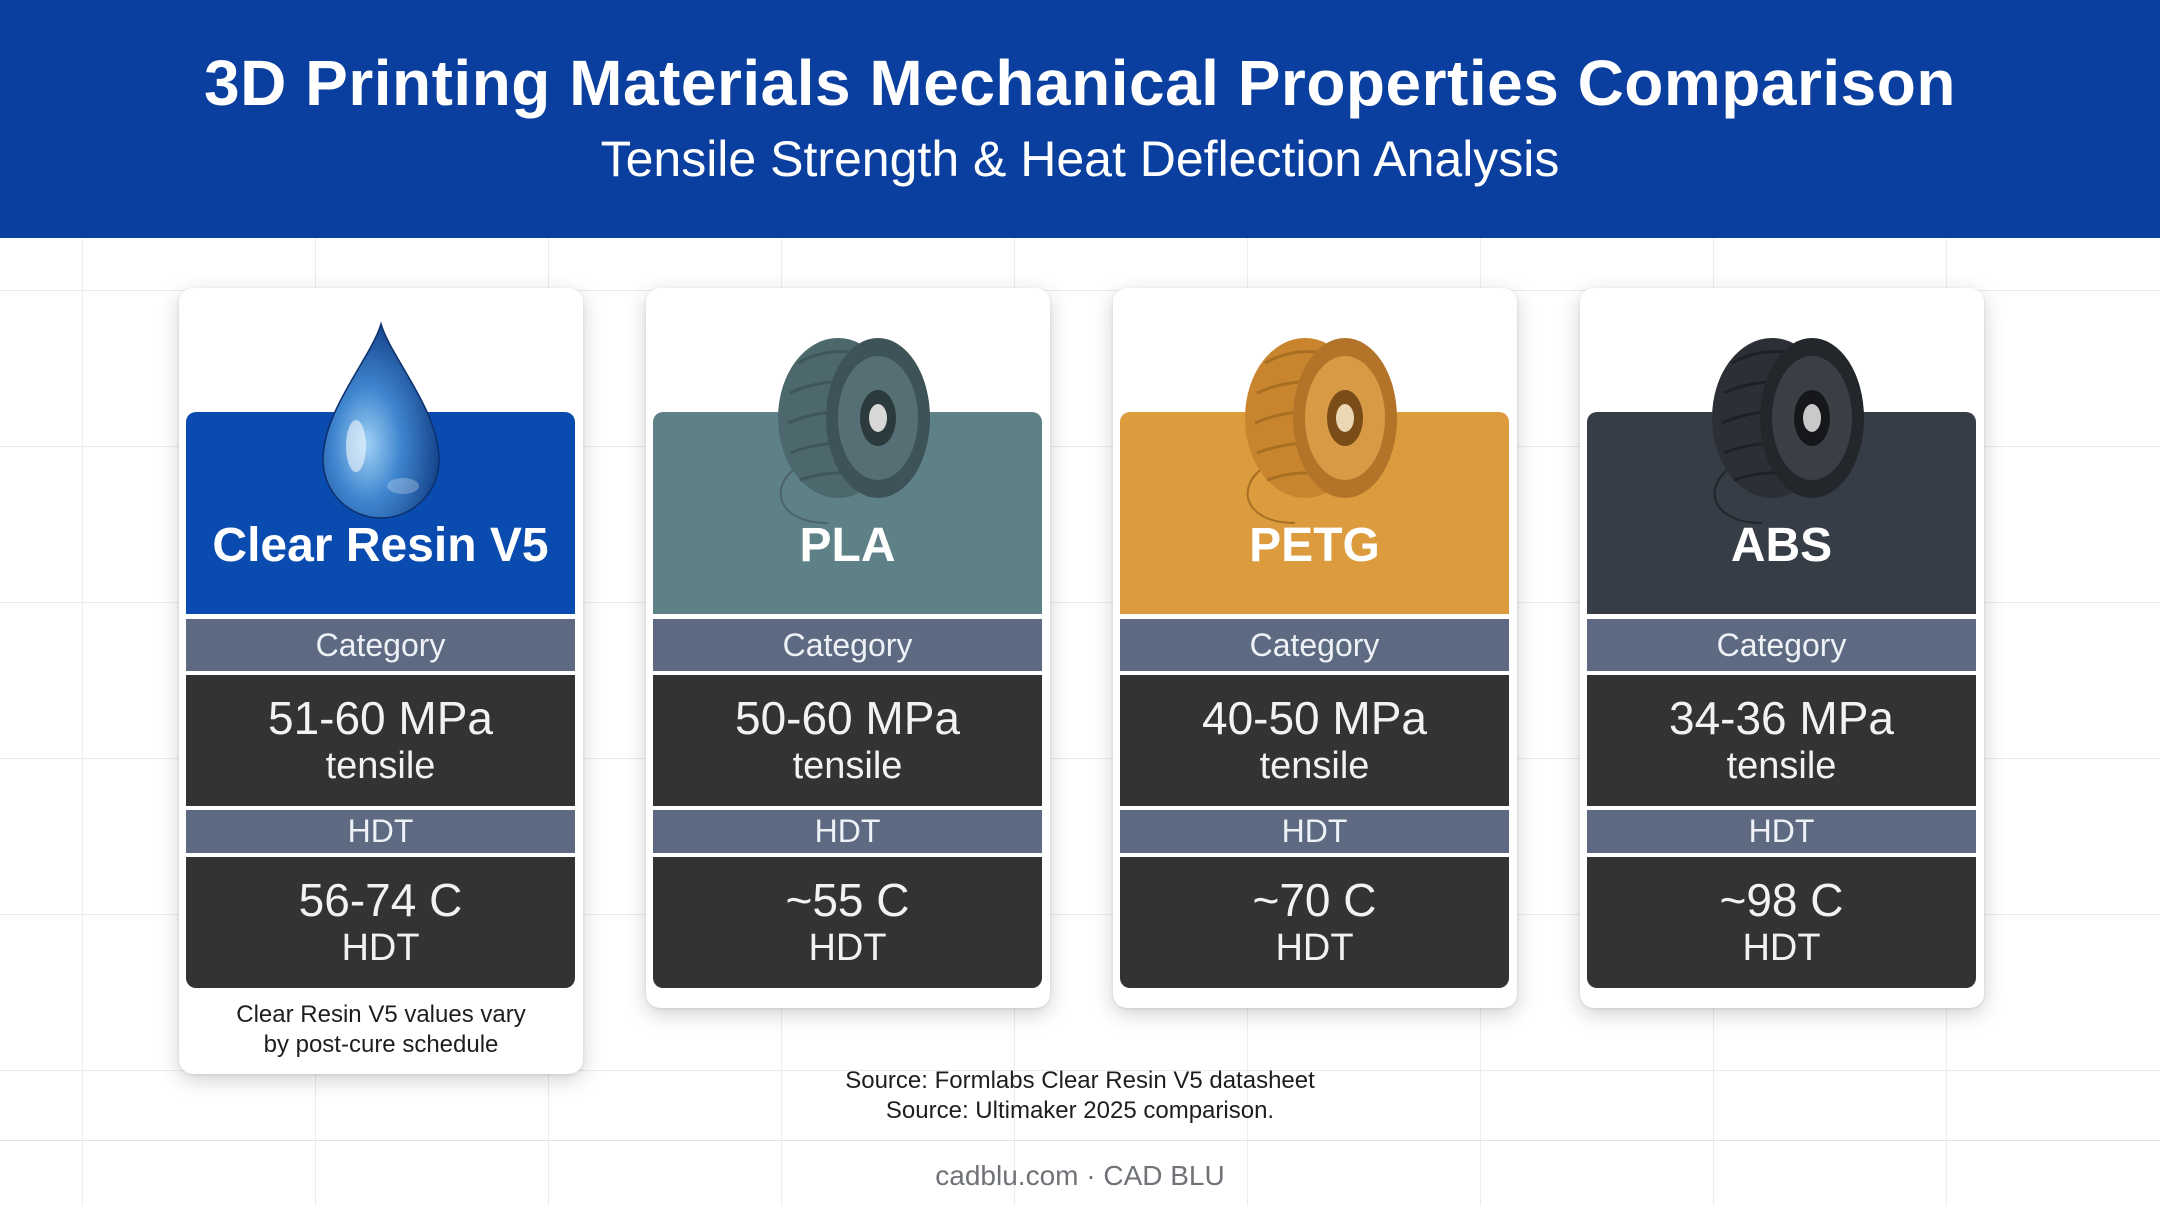  Describe the element at coordinates (847, 718) in the screenshot. I see `tensile-value: 50-60 MPa` at that location.